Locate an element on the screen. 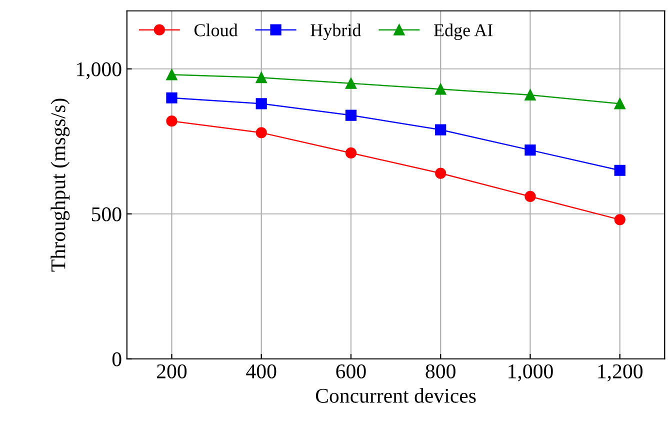 The width and height of the screenshot is (668, 435). y-tick-label: 1,000 is located at coordinates (99, 71).